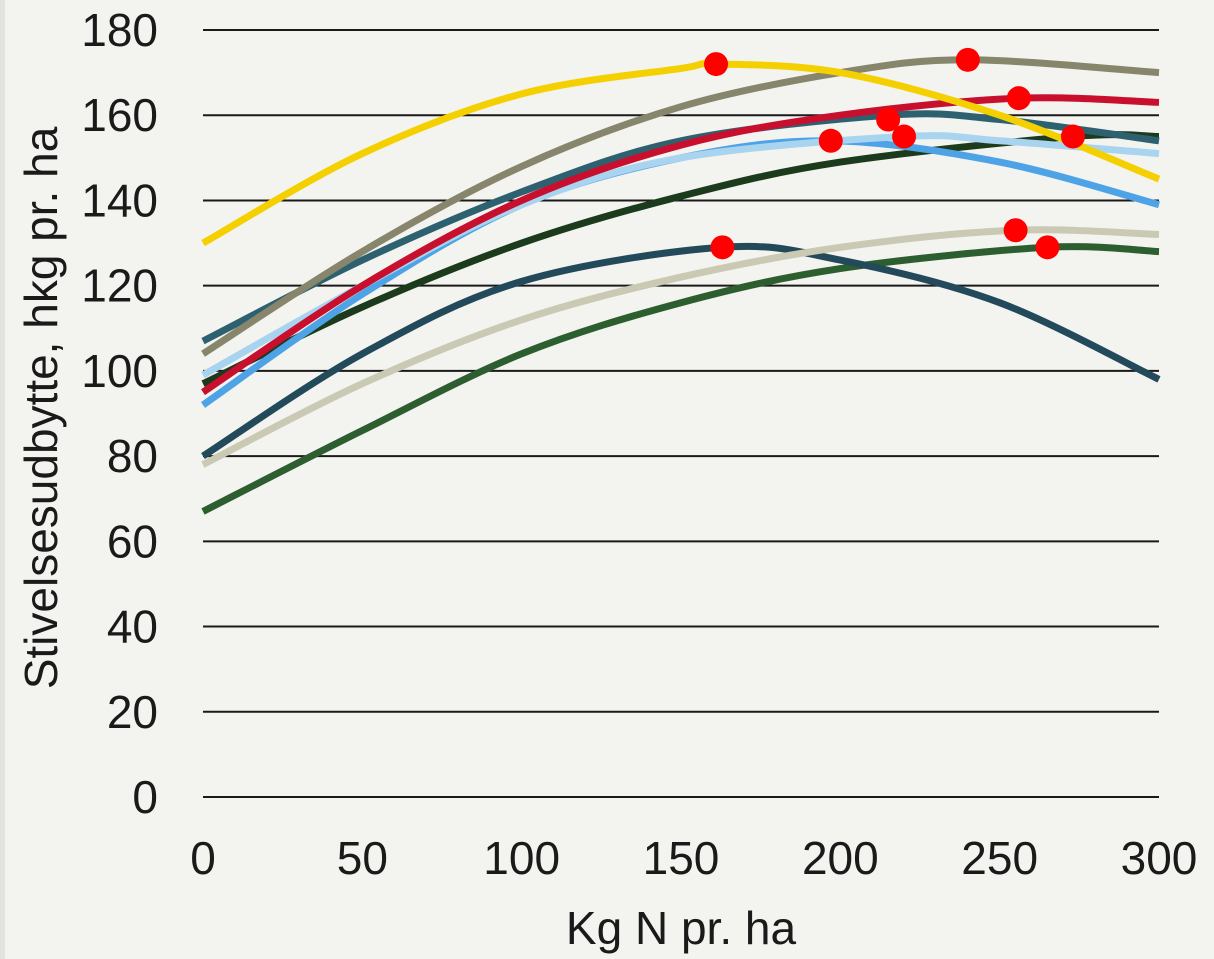 The height and width of the screenshot is (959, 1214). What do you see at coordinates (894, 153) in the screenshot?
I see `optimum-markers` at bounding box center [894, 153].